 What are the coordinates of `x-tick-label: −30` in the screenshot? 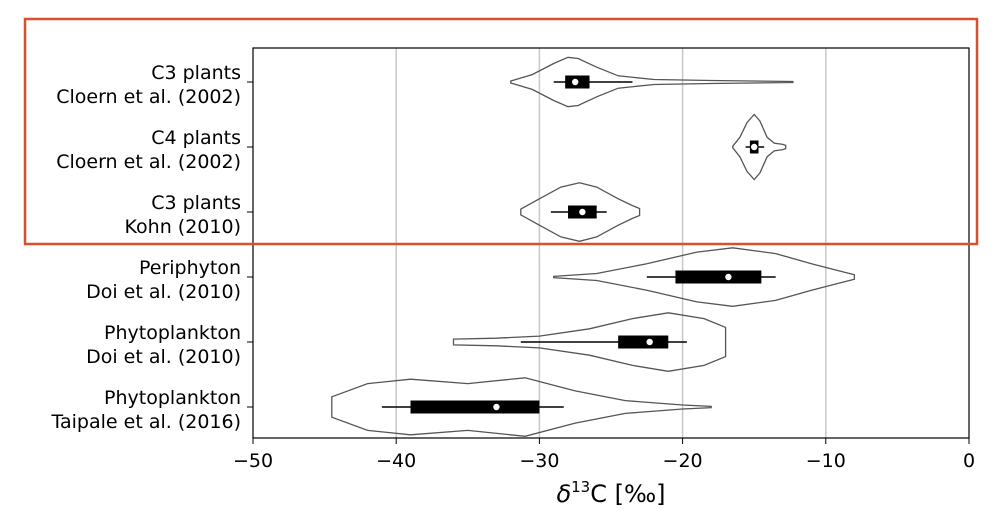 It's located at (539, 461).